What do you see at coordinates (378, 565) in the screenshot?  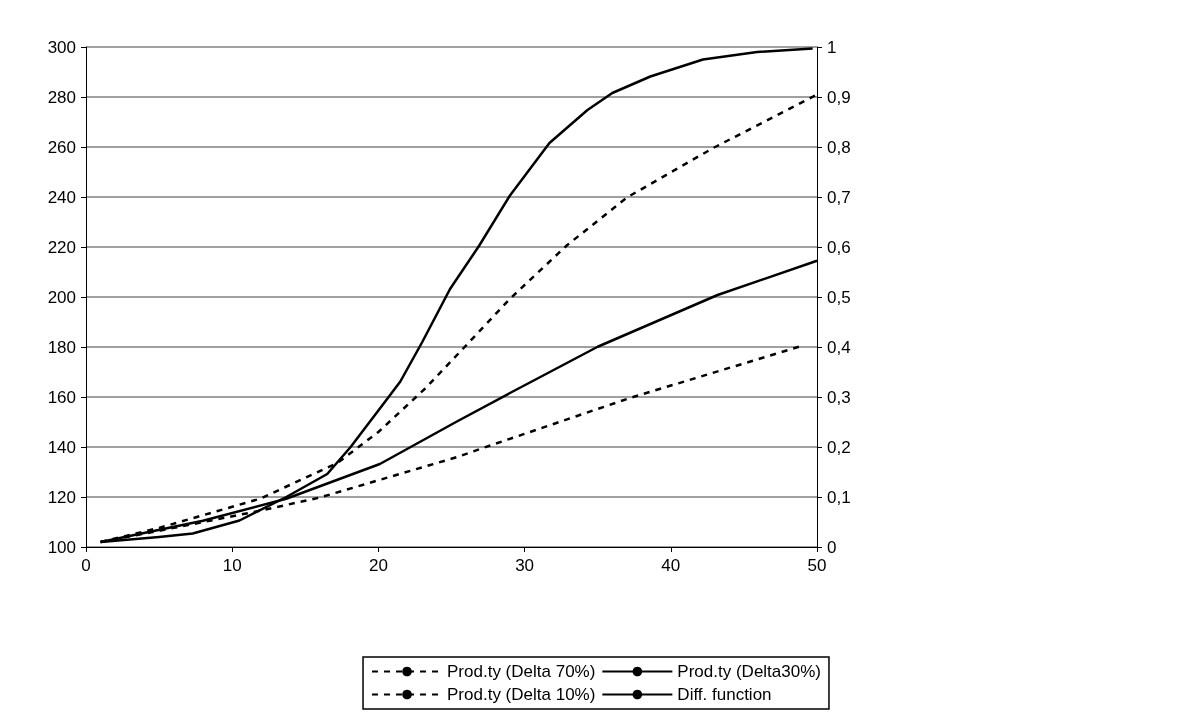 I see `x-tick-label: 20` at bounding box center [378, 565].